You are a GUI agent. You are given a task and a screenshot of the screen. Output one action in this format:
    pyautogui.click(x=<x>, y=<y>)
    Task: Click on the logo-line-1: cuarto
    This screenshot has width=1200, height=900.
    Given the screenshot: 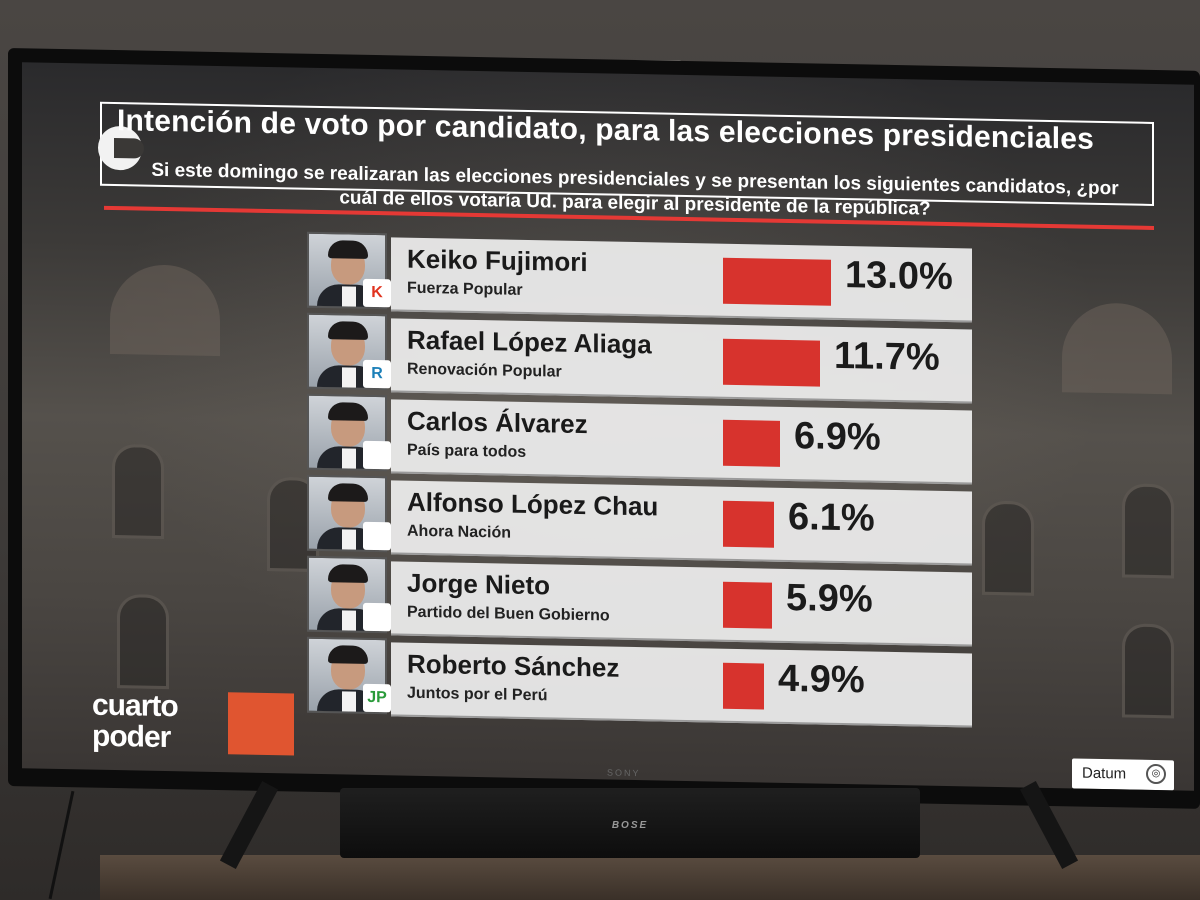 What is the action you would take?
    pyautogui.click(x=135, y=706)
    